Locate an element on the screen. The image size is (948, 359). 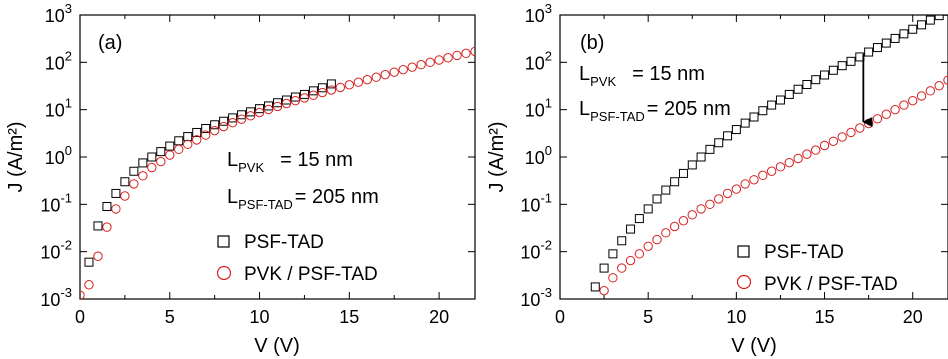
panel-label: (b) is located at coordinates (592, 43).